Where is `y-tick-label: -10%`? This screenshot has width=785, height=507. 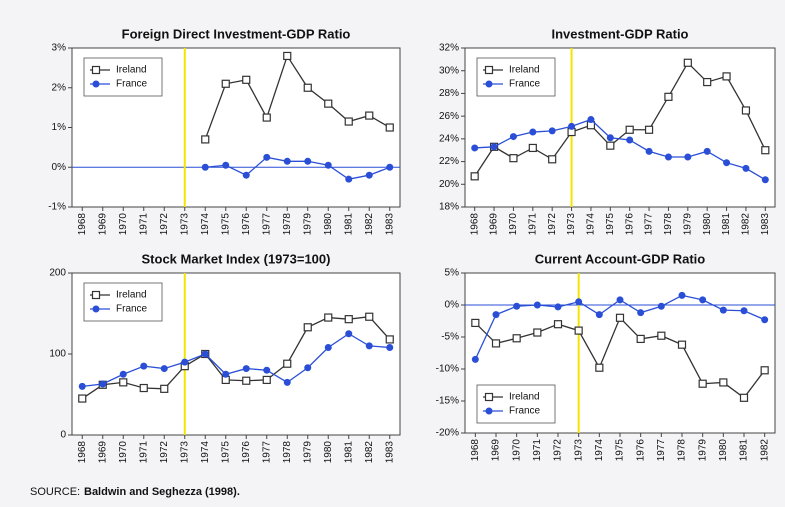 y-tick-label: -10% is located at coordinates (447, 369).